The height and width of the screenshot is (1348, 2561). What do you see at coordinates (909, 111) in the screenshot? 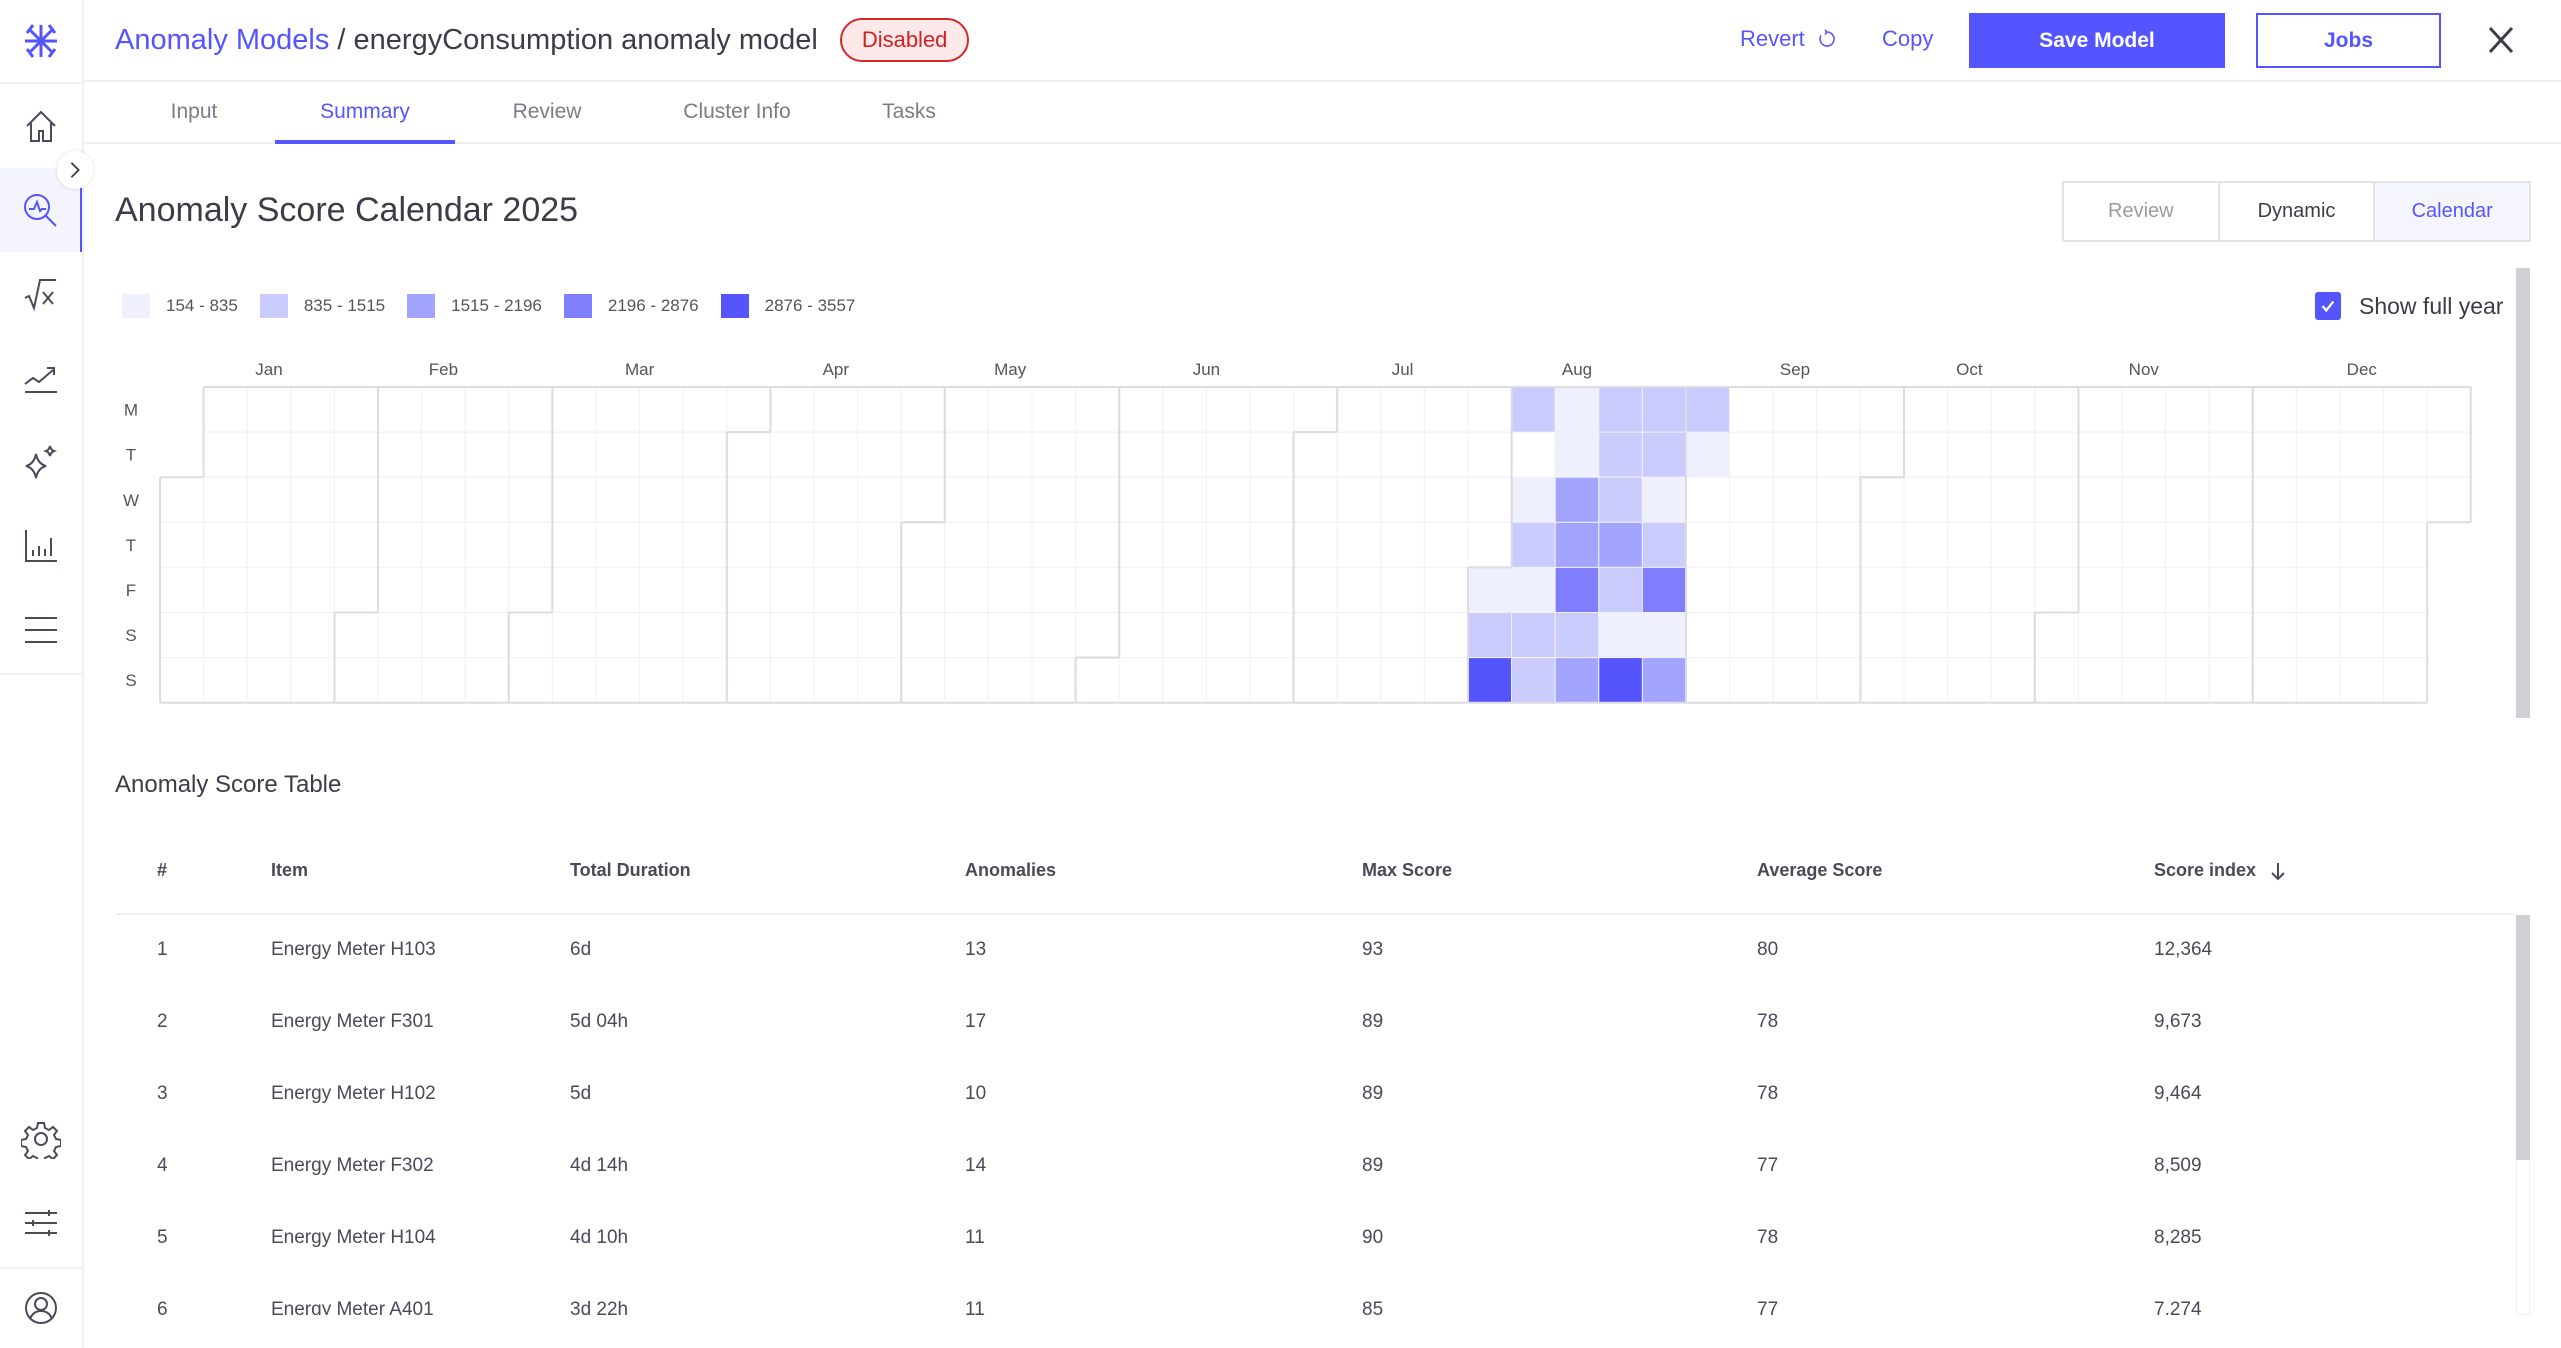
I see `tab-tasks: Tasks` at bounding box center [909, 111].